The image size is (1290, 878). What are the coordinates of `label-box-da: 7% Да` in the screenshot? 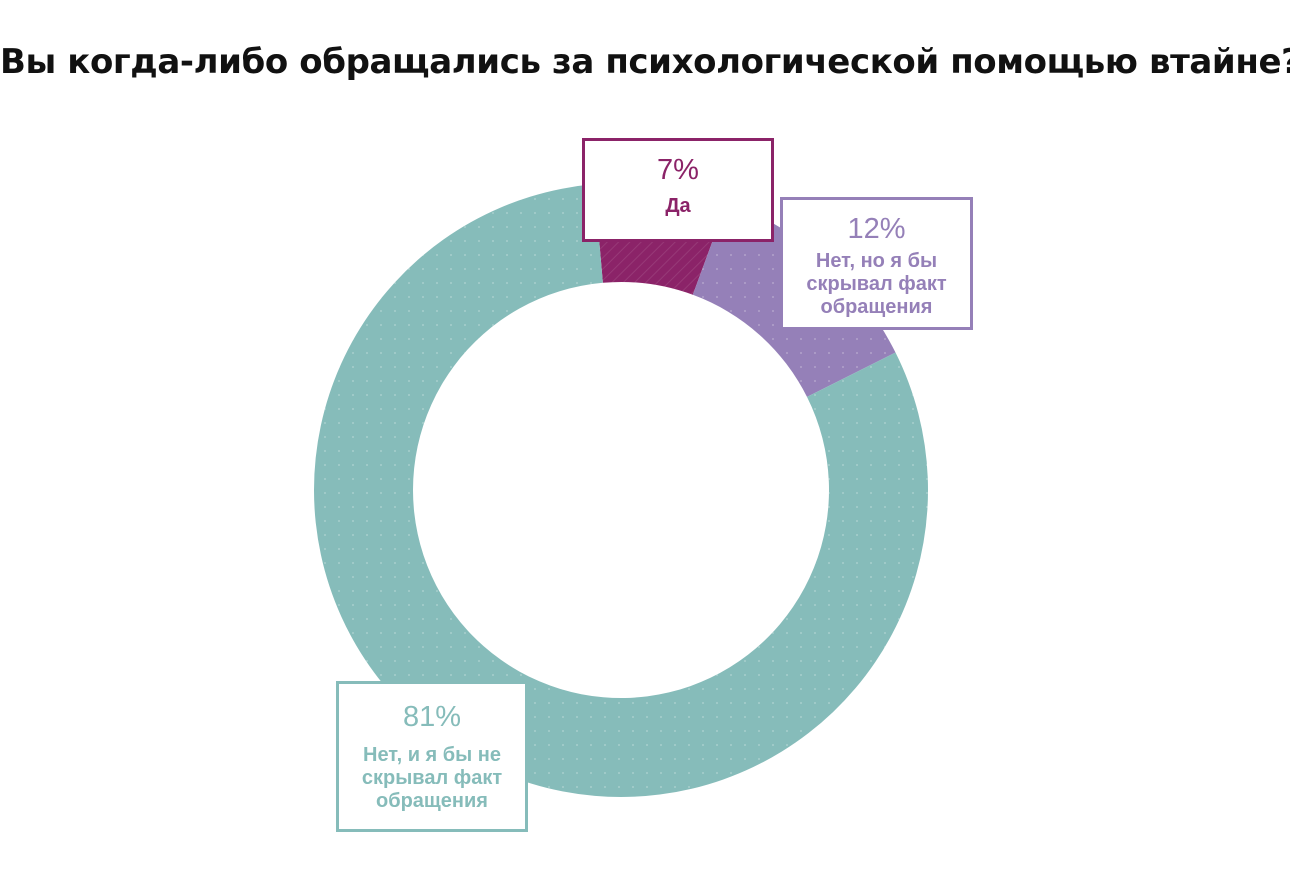 It's located at (678, 190).